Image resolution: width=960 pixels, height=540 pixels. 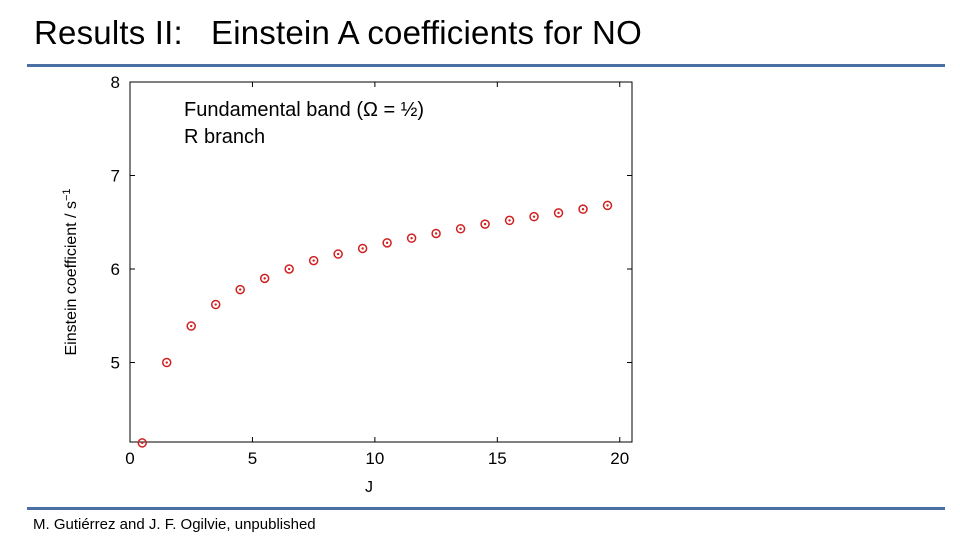 I want to click on annotation-line-2: R branch, so click(x=224, y=137).